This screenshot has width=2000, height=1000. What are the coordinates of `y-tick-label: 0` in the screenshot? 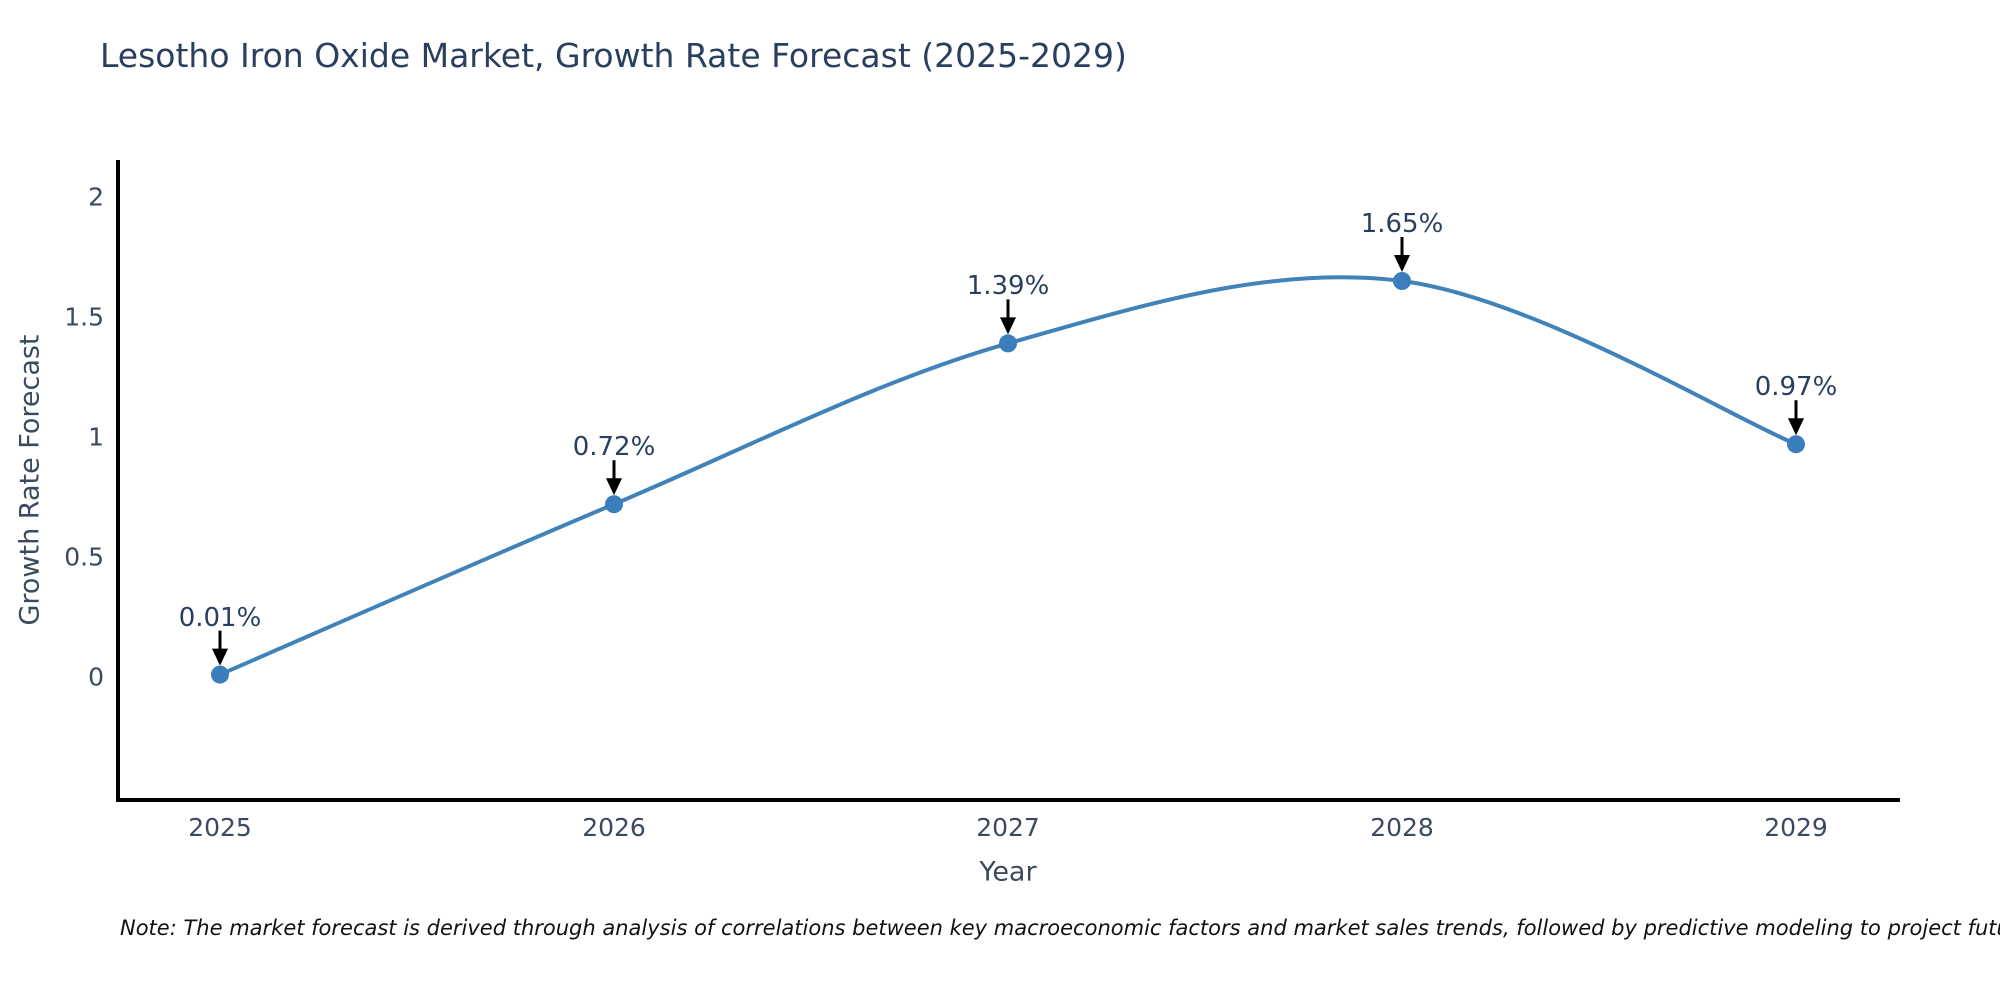 It's located at (96, 677).